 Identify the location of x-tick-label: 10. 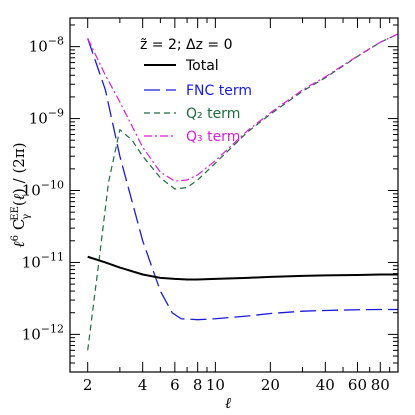
(215, 385).